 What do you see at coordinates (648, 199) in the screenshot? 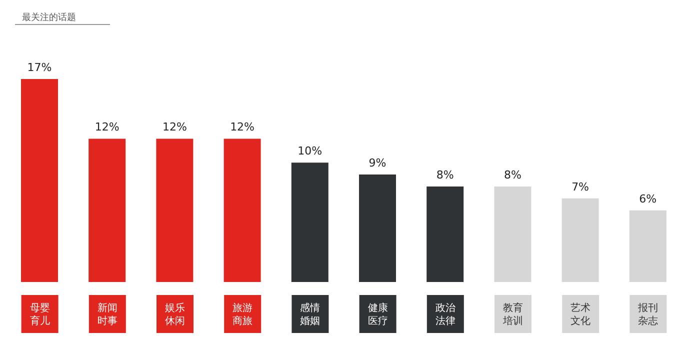
I see `data-label: 6%` at bounding box center [648, 199].